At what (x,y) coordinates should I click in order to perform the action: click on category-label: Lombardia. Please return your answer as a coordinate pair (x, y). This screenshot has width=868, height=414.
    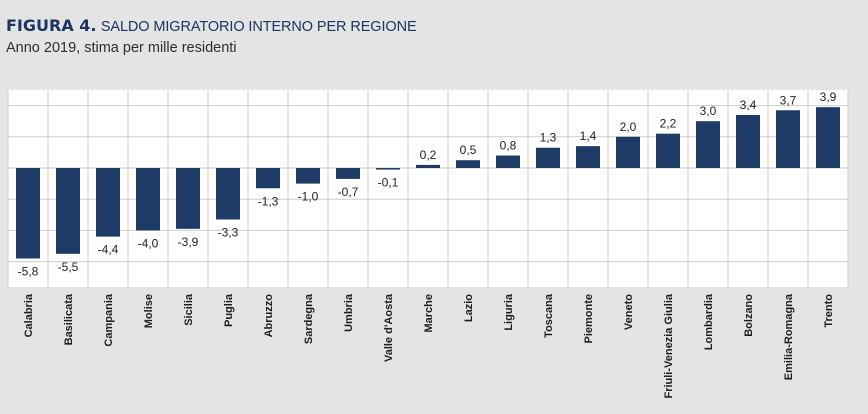
    Looking at the image, I should click on (709, 321).